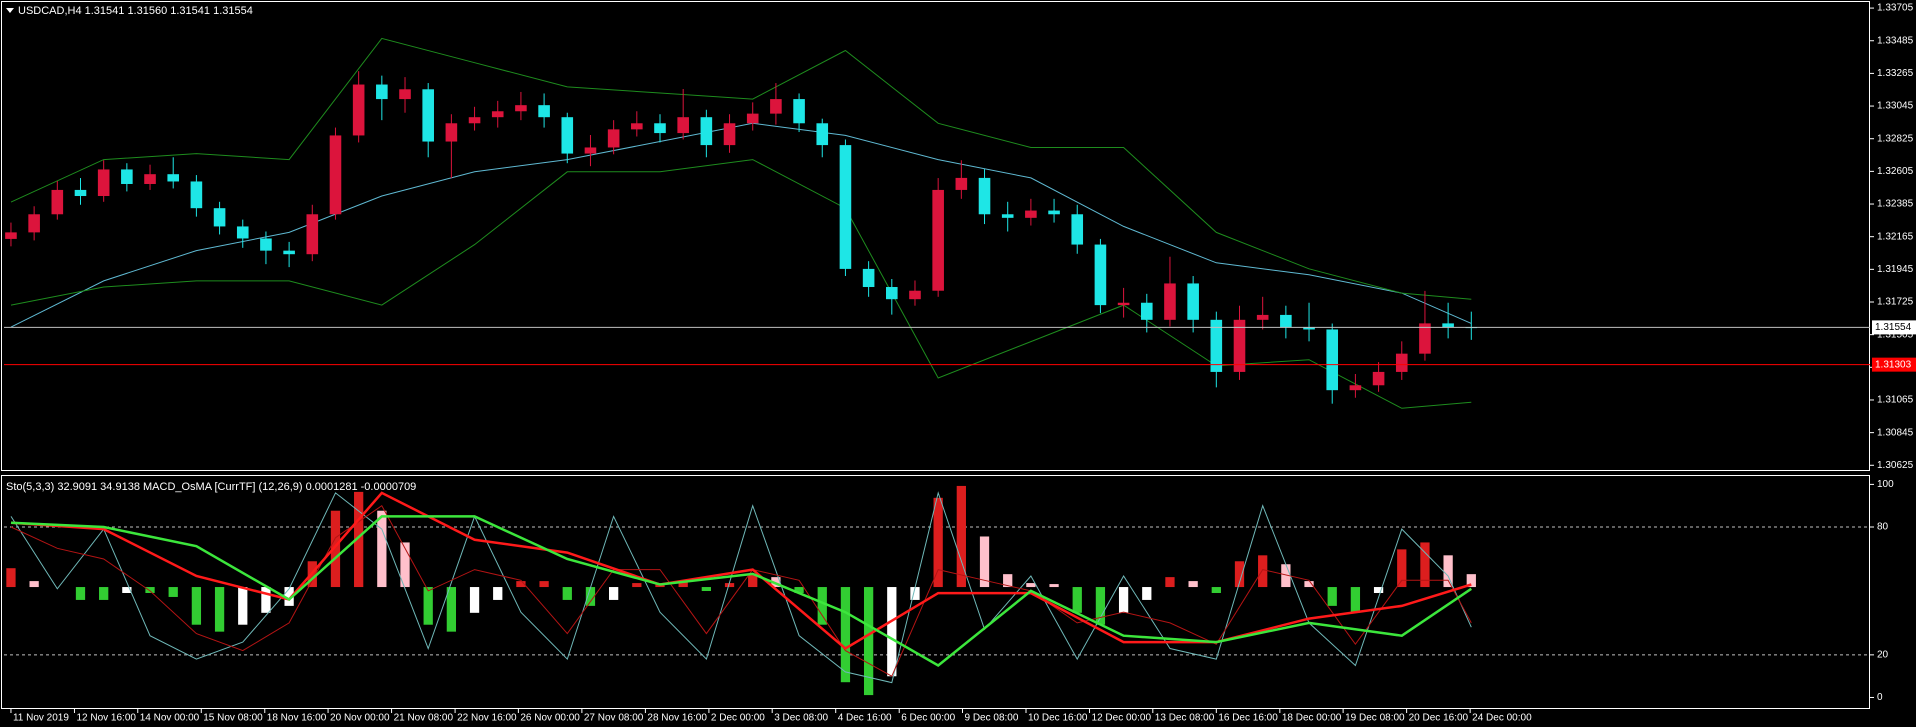  I want to click on price-label: 1.31554, so click(1893, 327).